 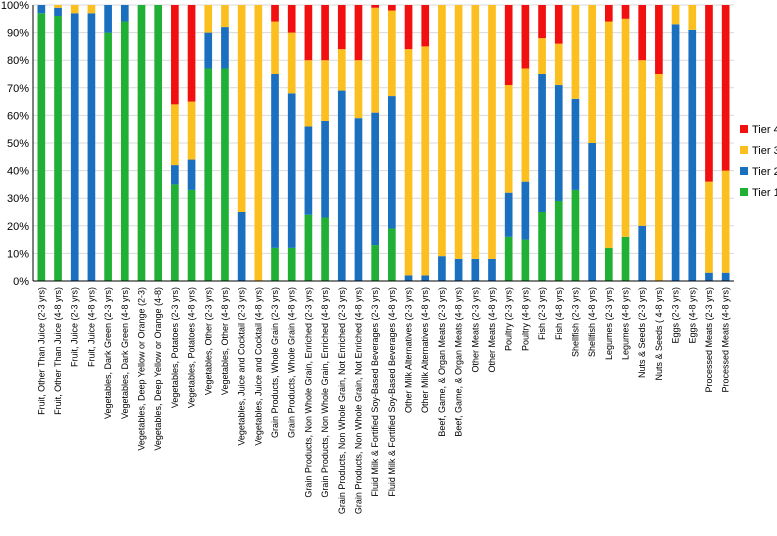 I want to click on x-category-label: Fish (2-3 yrs), so click(x=542, y=313).